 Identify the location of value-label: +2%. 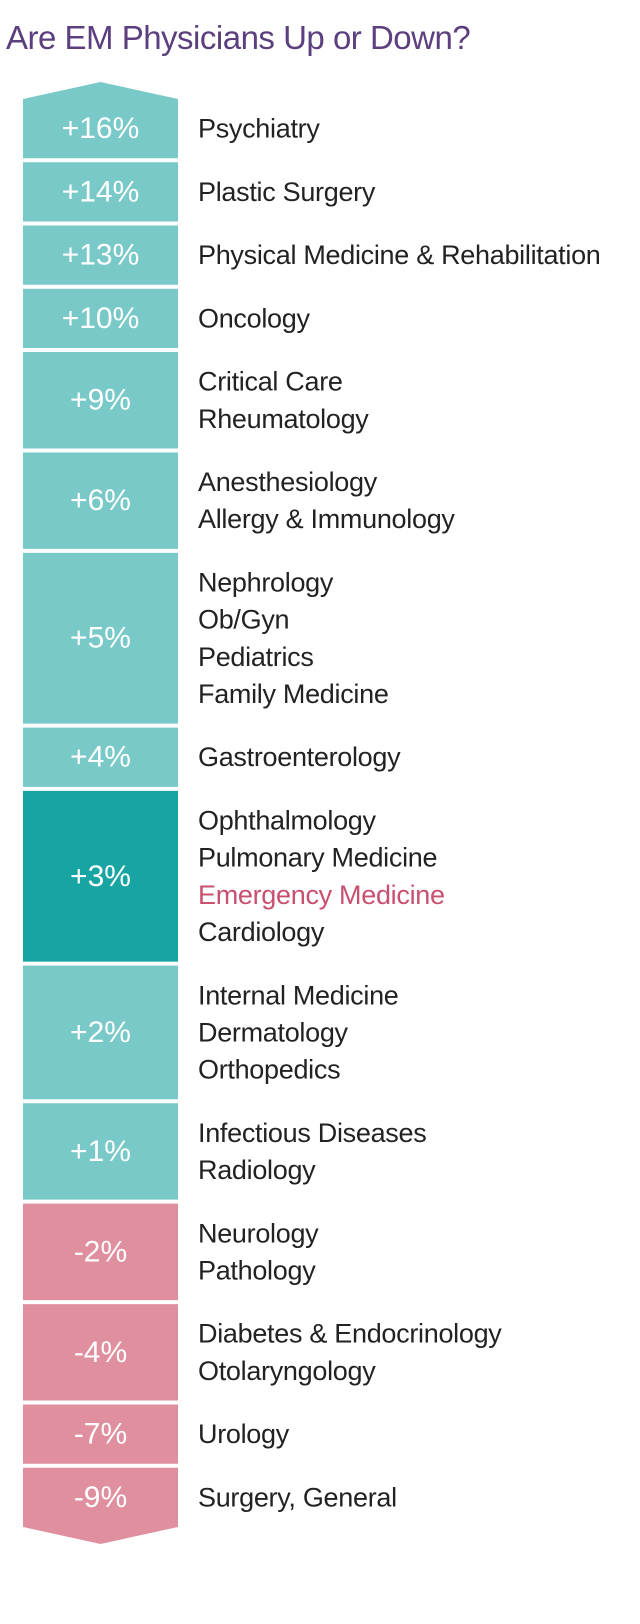
(100, 1032).